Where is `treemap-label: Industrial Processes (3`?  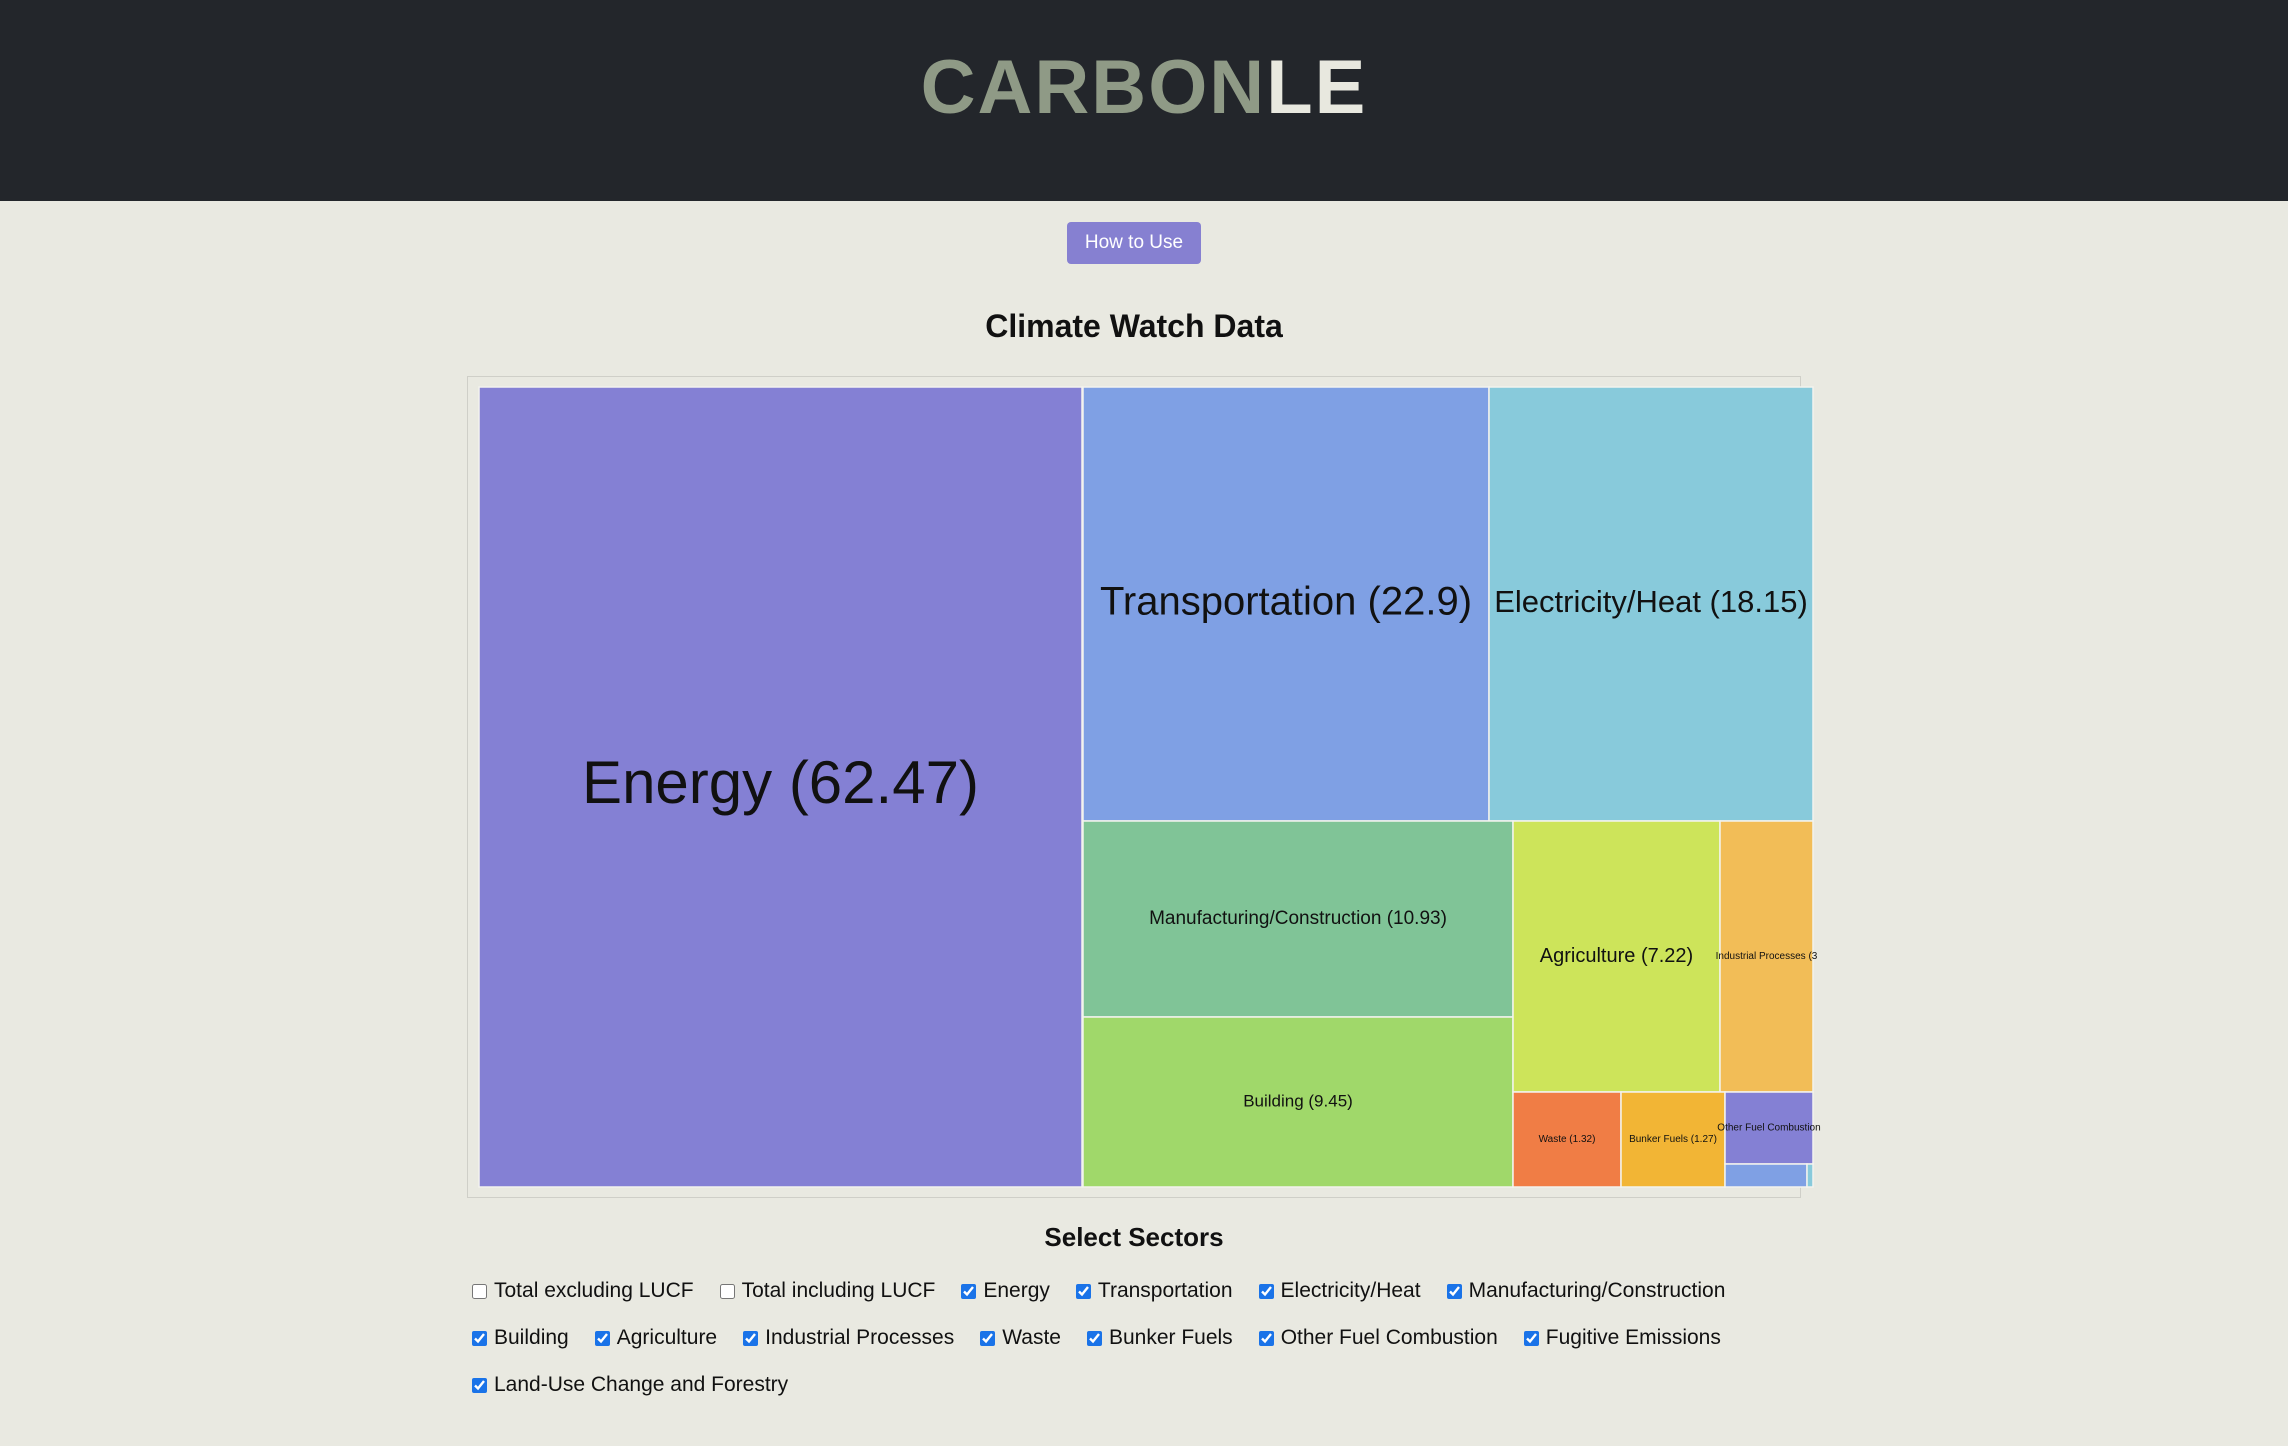 treemap-label: Industrial Processes (3 is located at coordinates (1767, 956).